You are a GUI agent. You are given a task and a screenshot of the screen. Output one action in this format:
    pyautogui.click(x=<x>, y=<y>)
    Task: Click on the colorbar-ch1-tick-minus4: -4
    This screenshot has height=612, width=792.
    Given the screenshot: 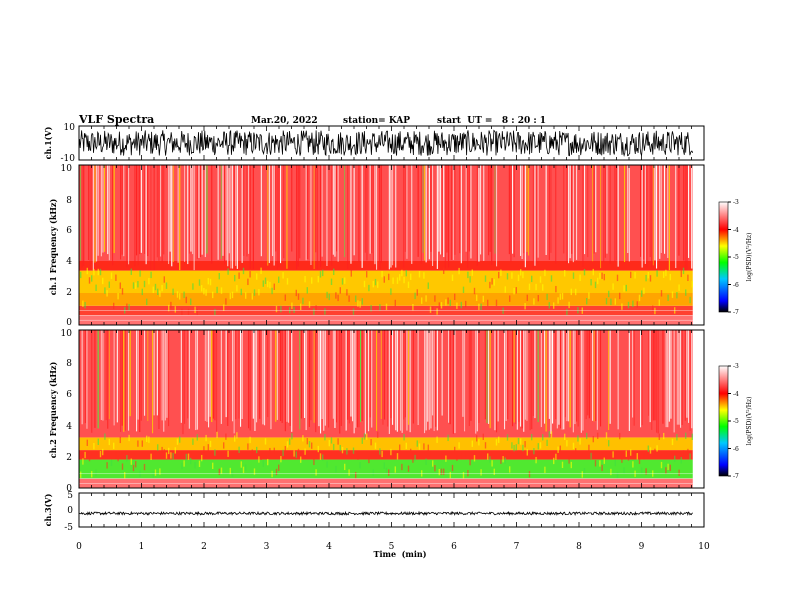 What is the action you would take?
    pyautogui.click(x=736, y=230)
    